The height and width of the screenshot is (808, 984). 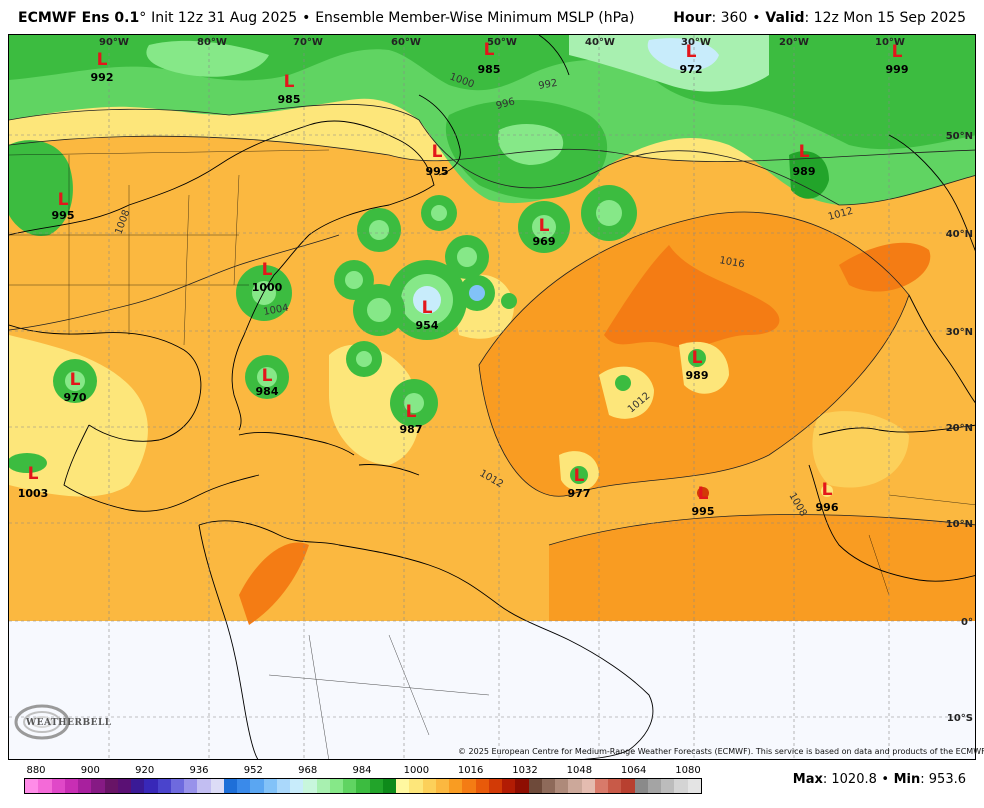 I want to click on max-min-stats: Max: 1020.8 • Min: 953.6, so click(x=879, y=779).